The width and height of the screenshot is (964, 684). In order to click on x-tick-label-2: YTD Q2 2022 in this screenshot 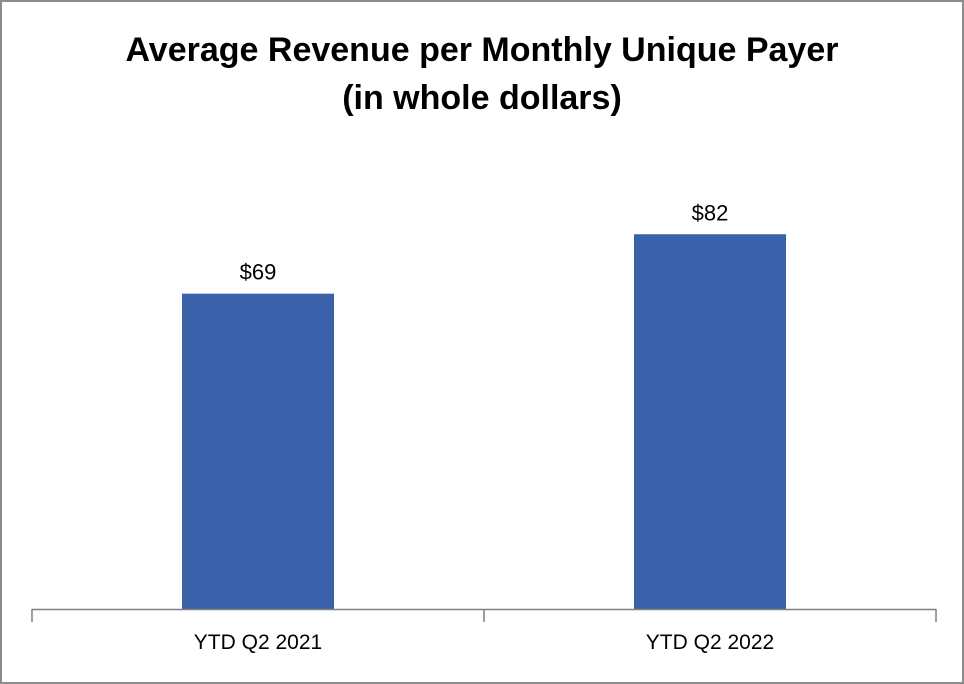, I will do `click(710, 642)`.